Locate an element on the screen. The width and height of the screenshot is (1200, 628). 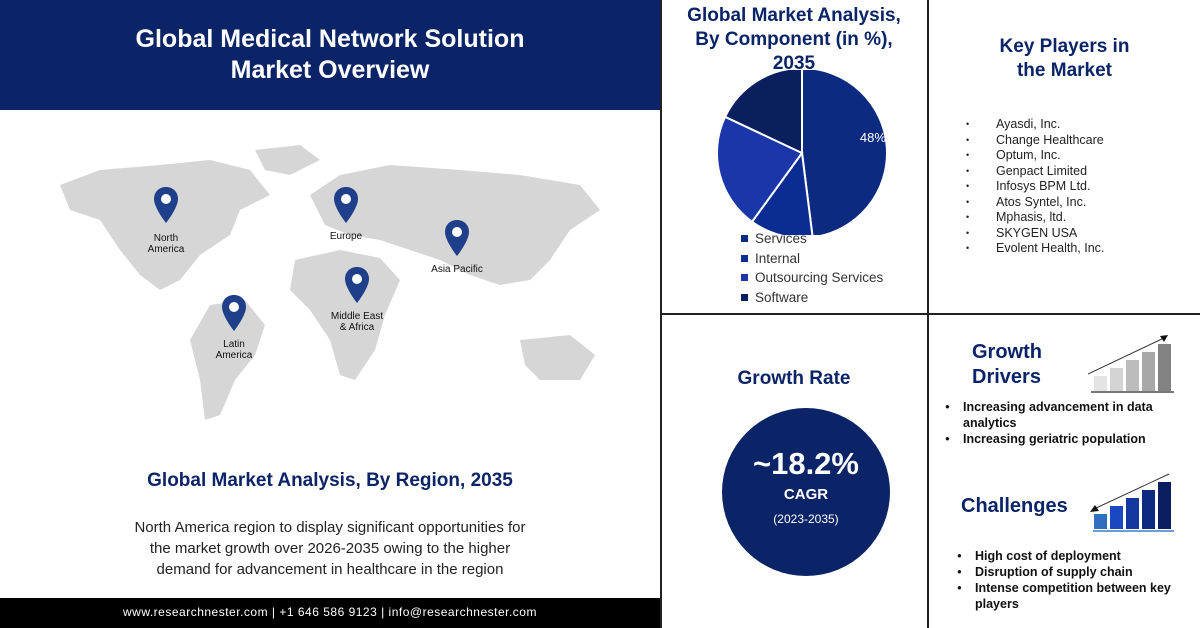
region-section-title: Global Market Analysis, By Region, 2035 is located at coordinates (330, 480).